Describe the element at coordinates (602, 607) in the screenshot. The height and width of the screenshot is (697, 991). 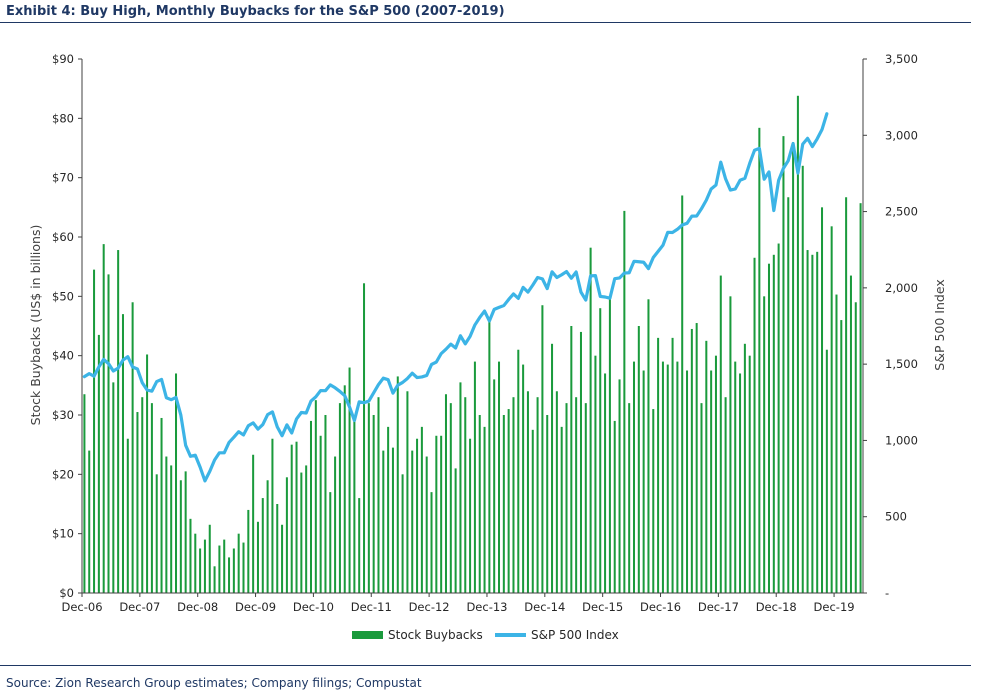
I see `x-tick-label: Dec-15` at that location.